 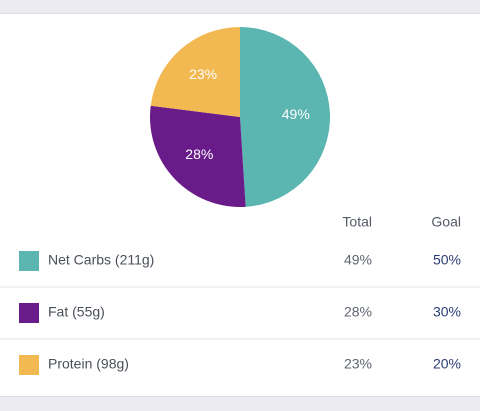 I want to click on column-header: Total, so click(x=357, y=222).